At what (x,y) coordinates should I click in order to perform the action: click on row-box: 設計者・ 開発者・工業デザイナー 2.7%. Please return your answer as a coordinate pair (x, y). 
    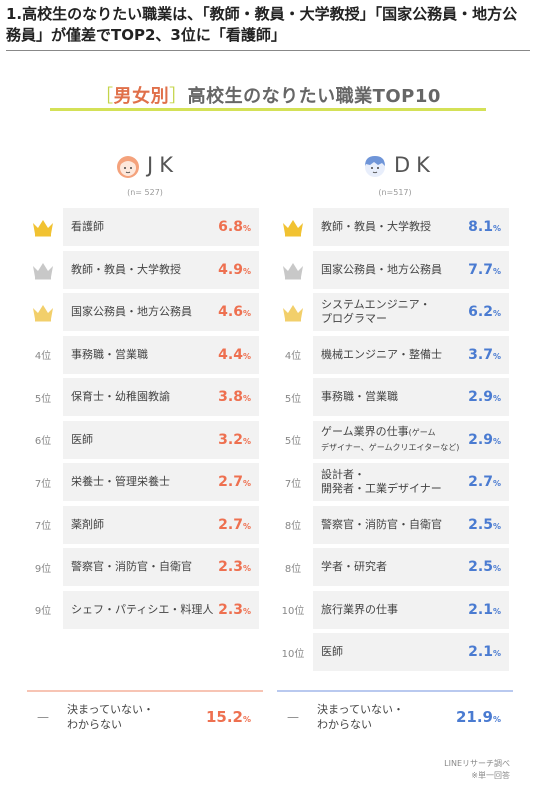
    Looking at the image, I should click on (411, 482).